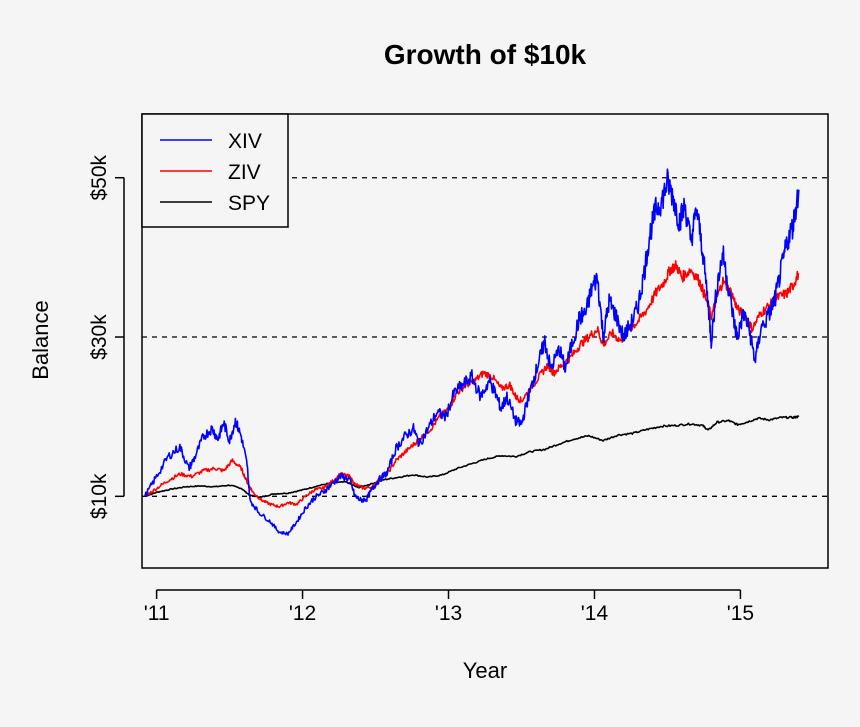 Image resolution: width=860 pixels, height=727 pixels. Describe the element at coordinates (215, 170) in the screenshot. I see `legend: XIV ZIV SPY` at that location.